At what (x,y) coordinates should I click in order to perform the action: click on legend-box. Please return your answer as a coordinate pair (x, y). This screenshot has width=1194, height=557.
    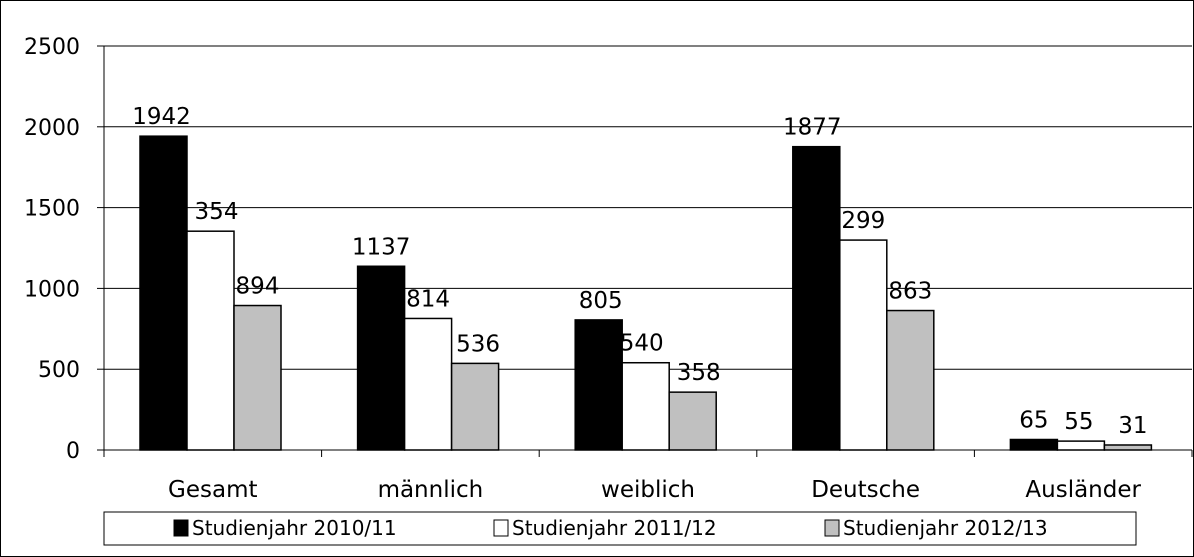
    Looking at the image, I should click on (620, 528).